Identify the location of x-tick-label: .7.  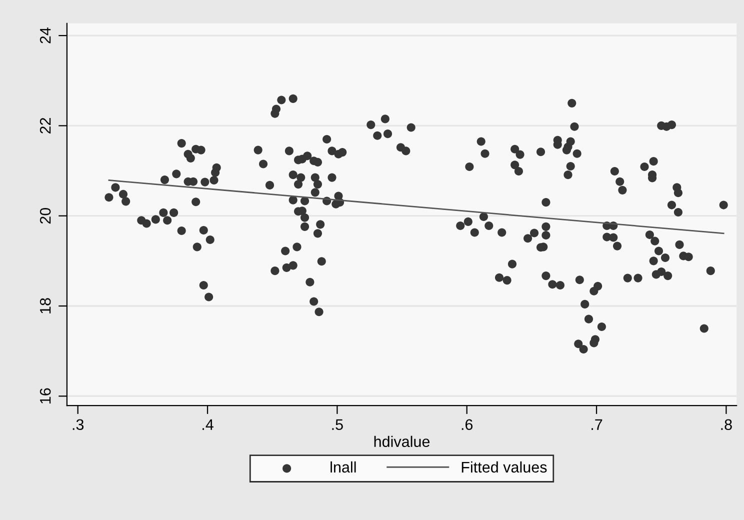
(597, 424).